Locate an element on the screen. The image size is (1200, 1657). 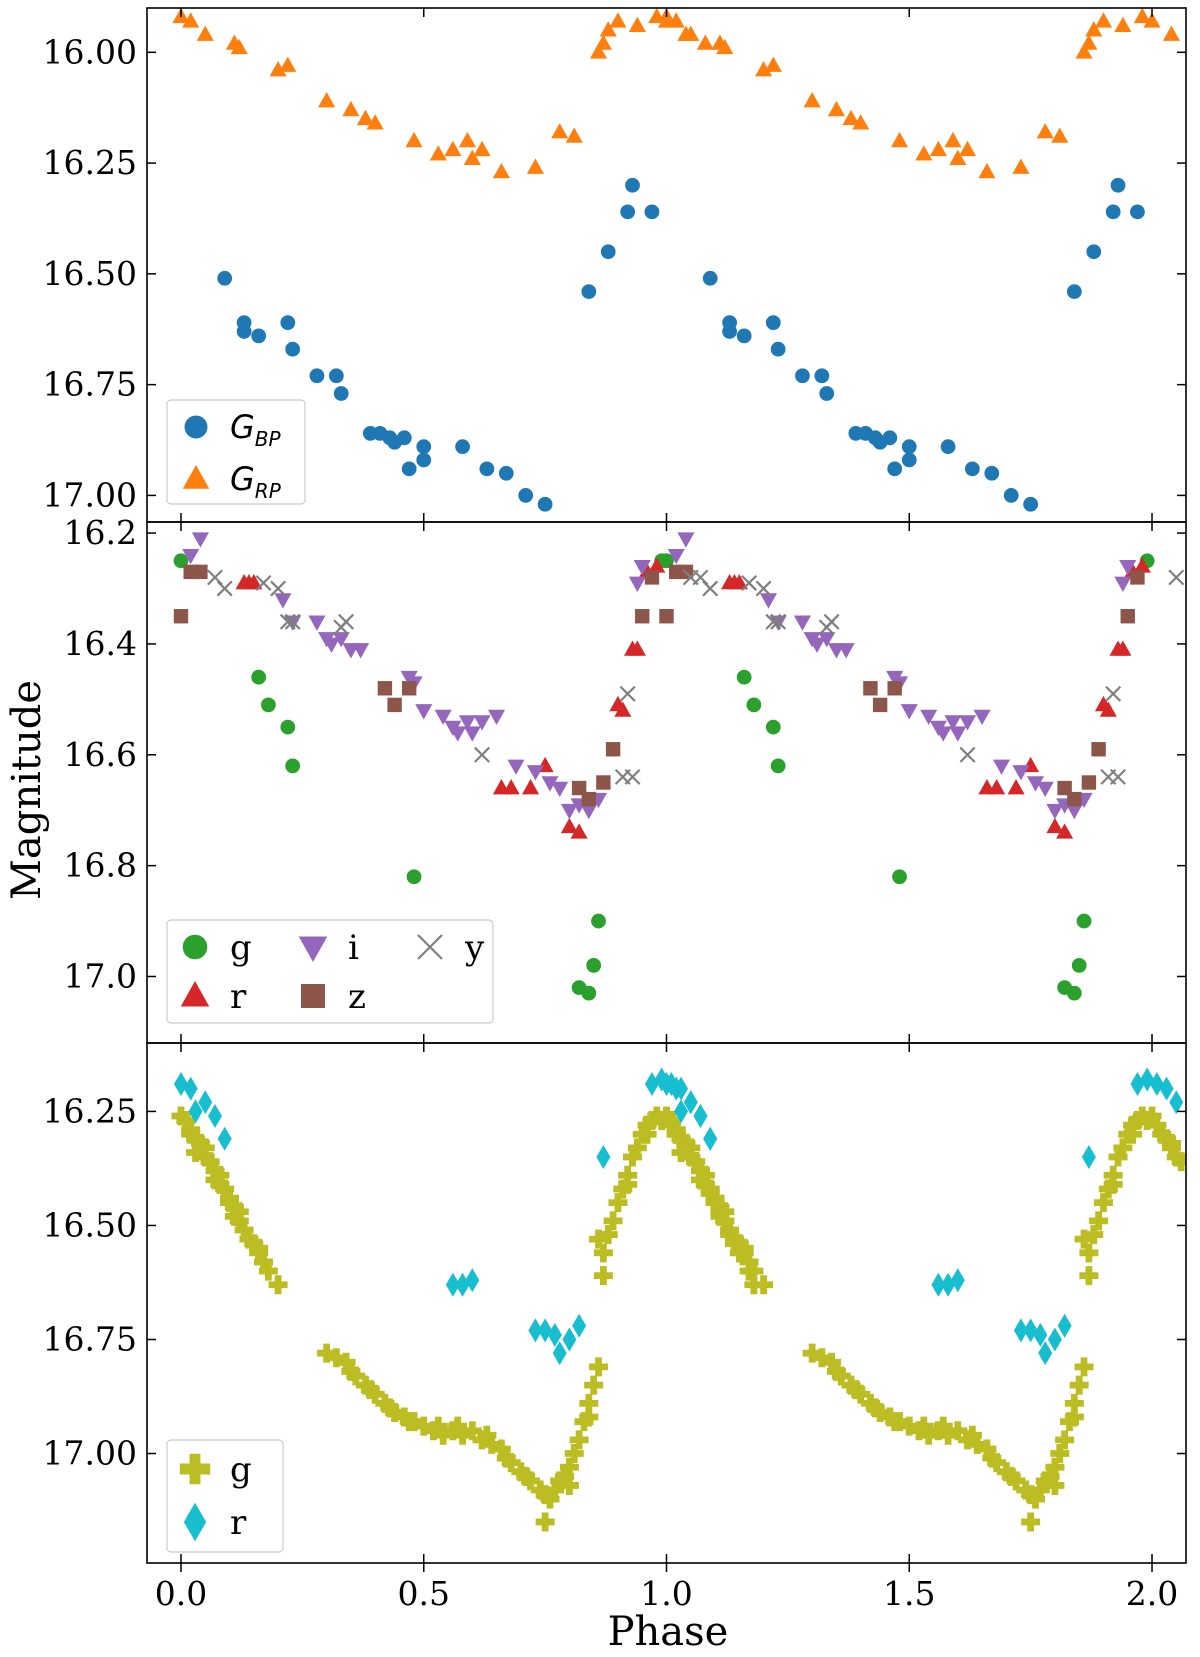
y-tick-label: 16.00 is located at coordinates (90, 51).